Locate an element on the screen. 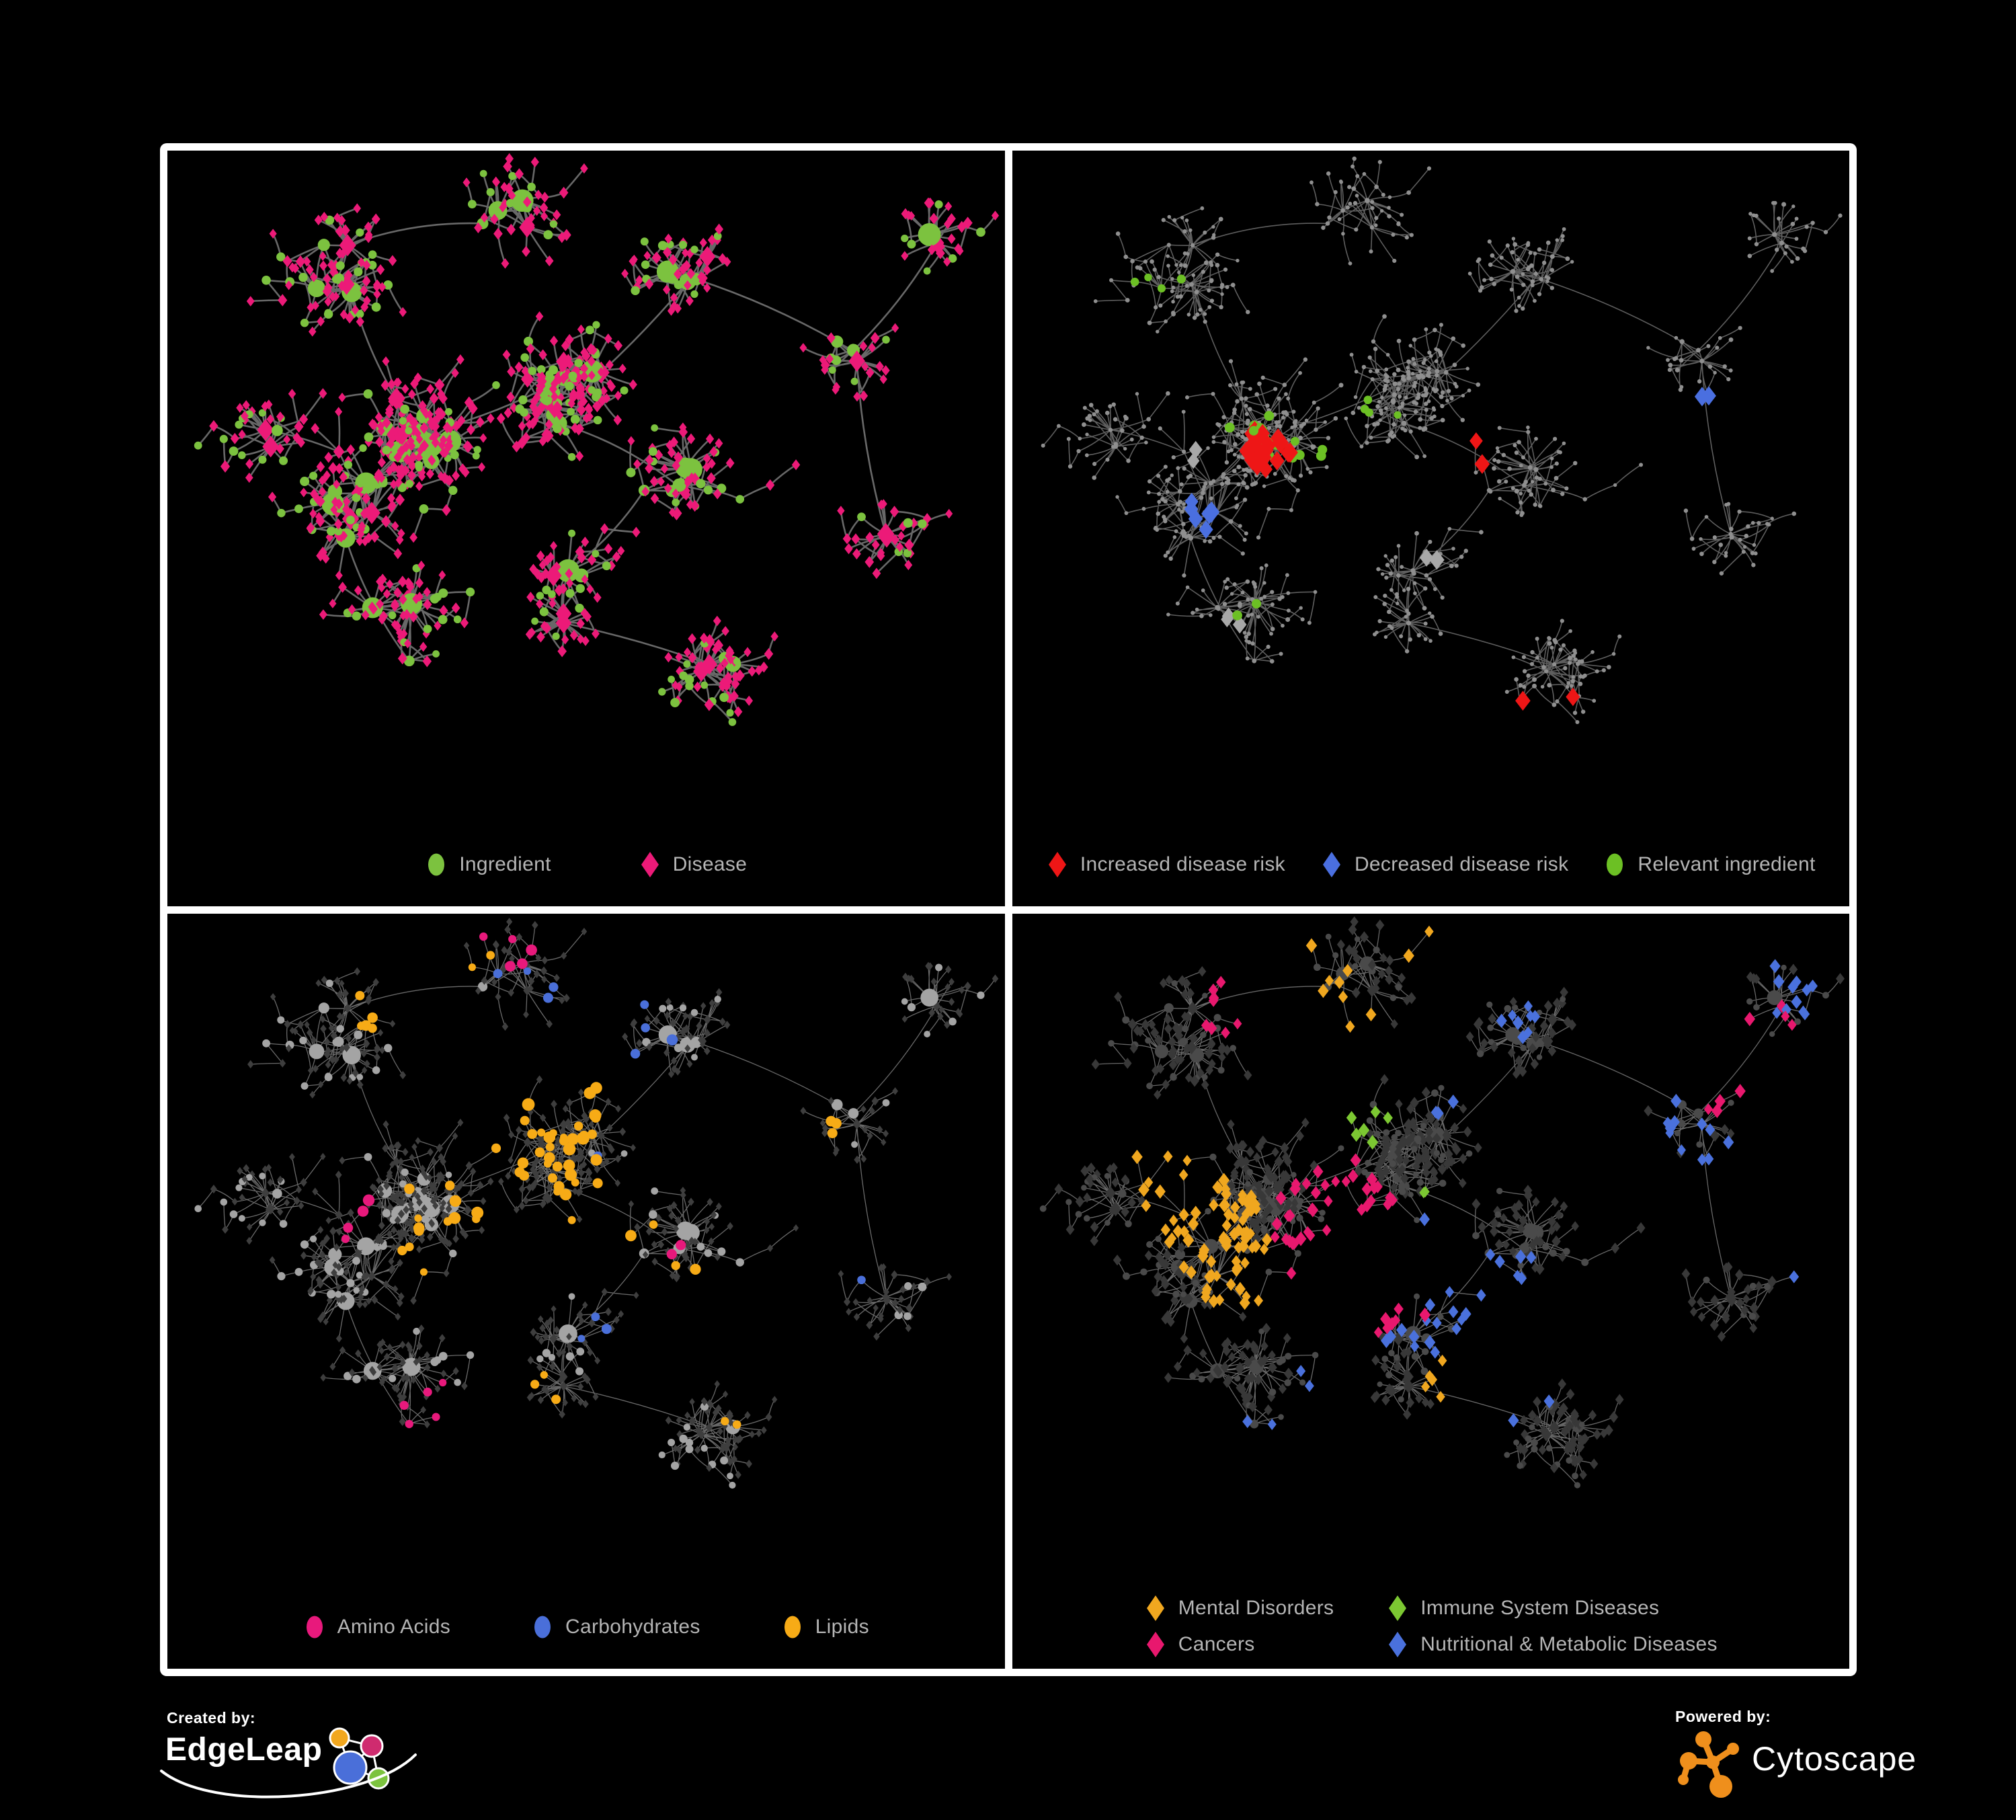  legend-item: Mental Disorders is located at coordinates (1239, 1608).